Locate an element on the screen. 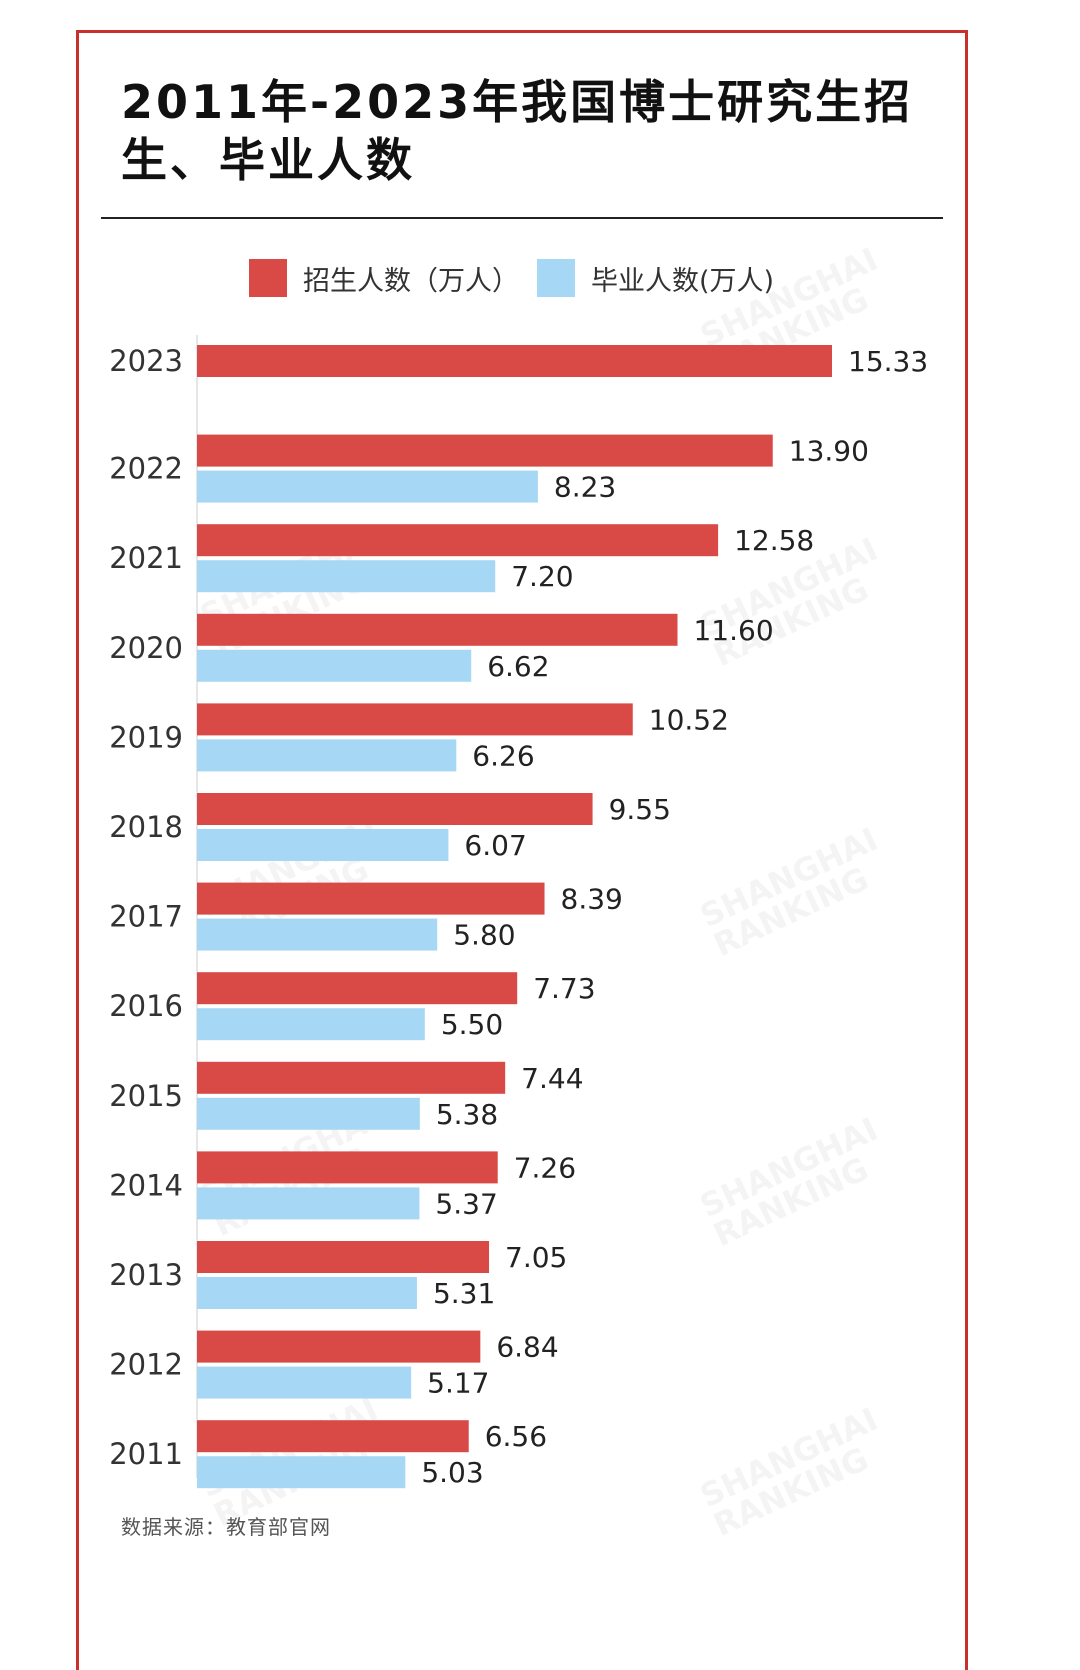 This screenshot has width=1080, height=1670. data-label-graduate: 6.26 is located at coordinates (503, 755).